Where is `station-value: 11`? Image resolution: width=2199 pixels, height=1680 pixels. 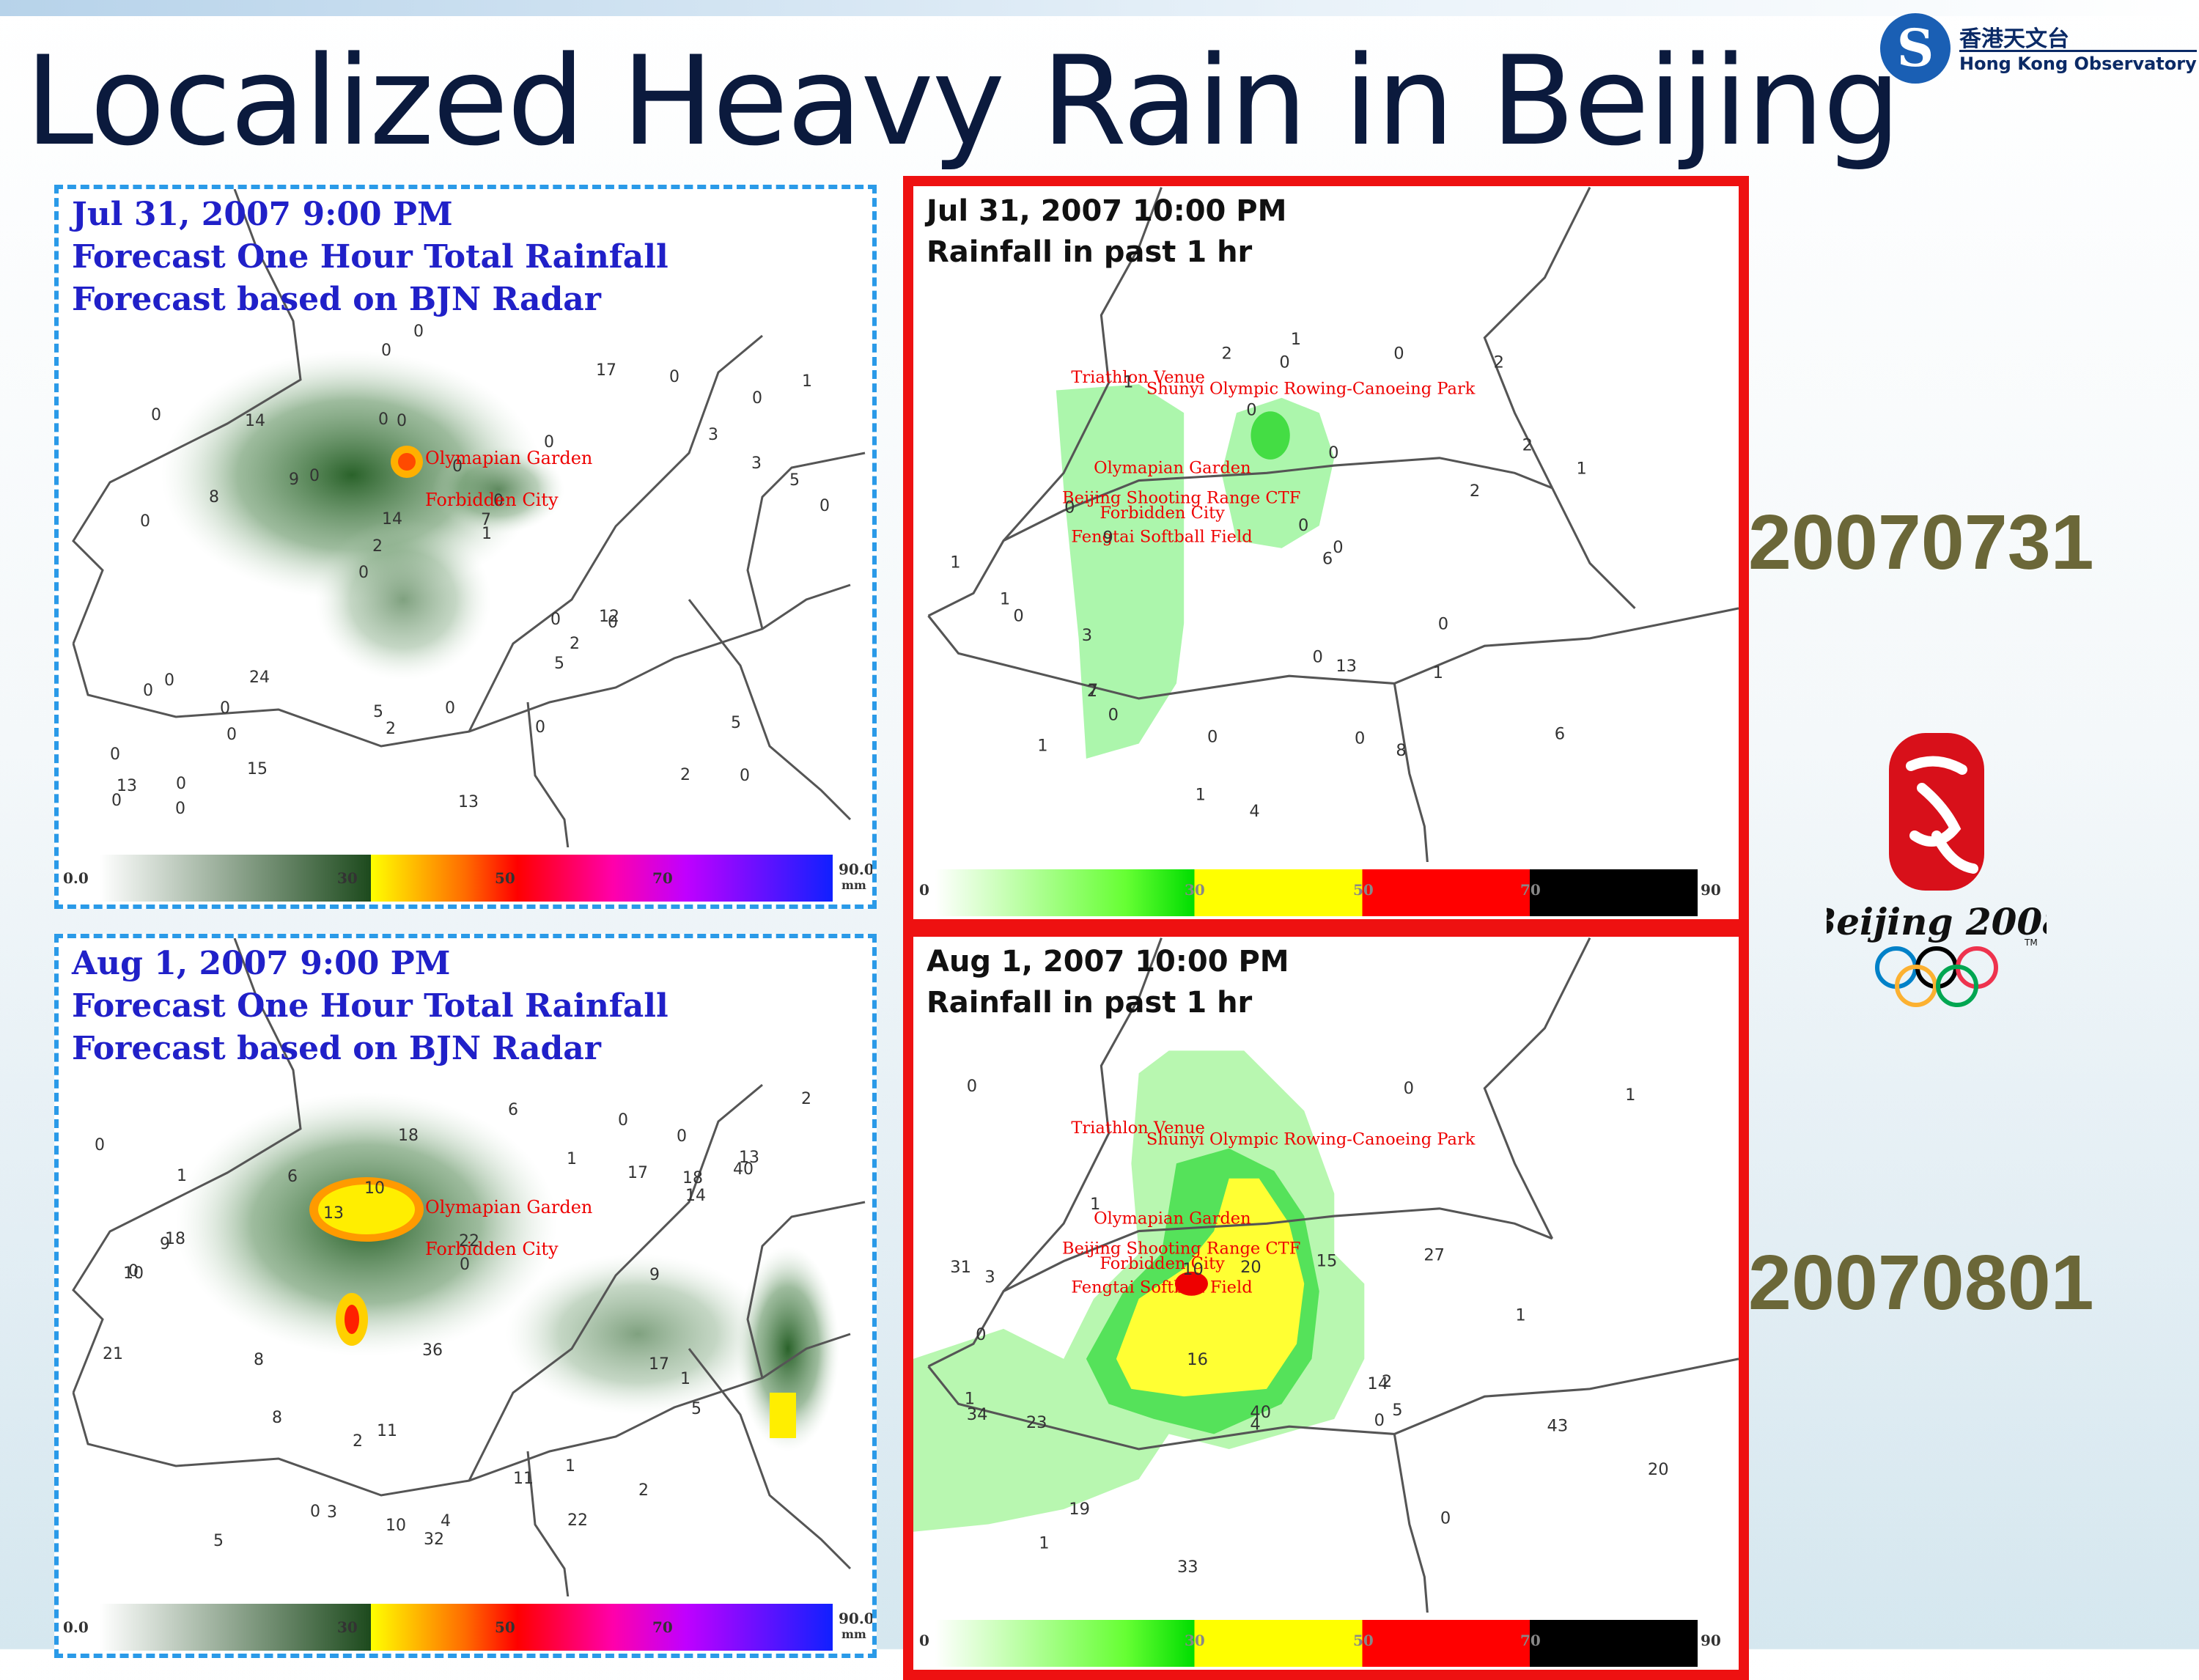
station-value: 11 is located at coordinates (523, 1479).